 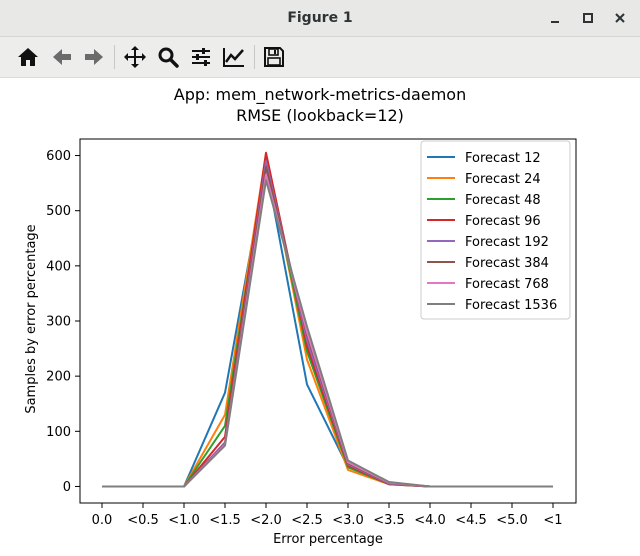 What do you see at coordinates (348, 520) in the screenshot?
I see `x-tick-label: <3.0` at bounding box center [348, 520].